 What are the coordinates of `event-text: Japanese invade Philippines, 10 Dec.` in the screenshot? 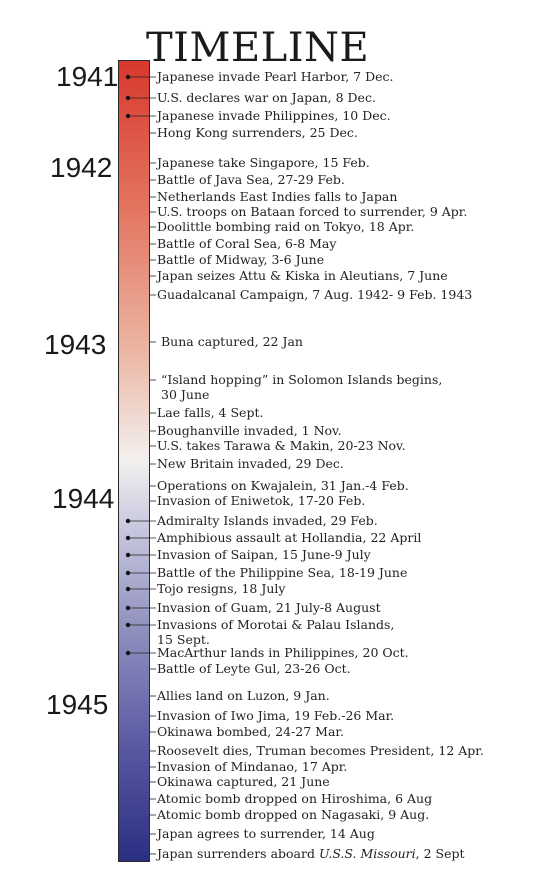 It's located at (274, 115).